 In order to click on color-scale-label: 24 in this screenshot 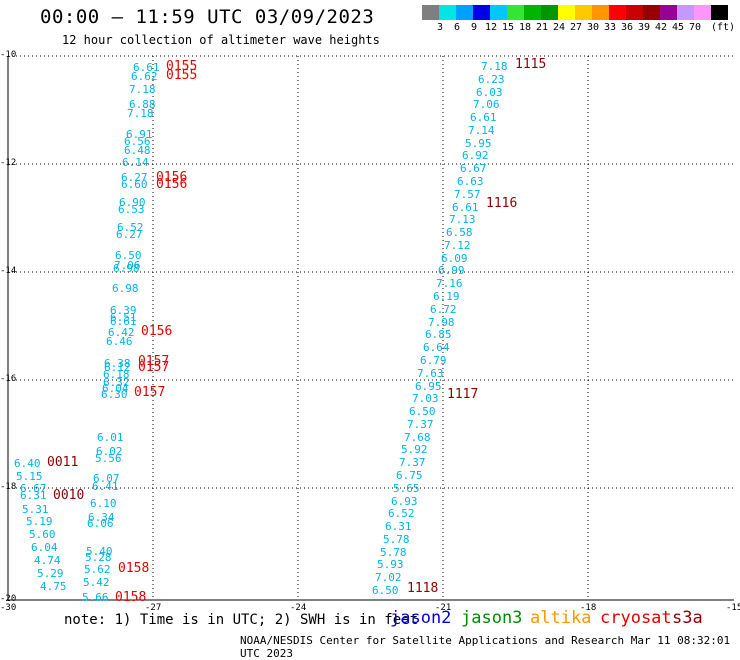, I will do `click(559, 27)`.